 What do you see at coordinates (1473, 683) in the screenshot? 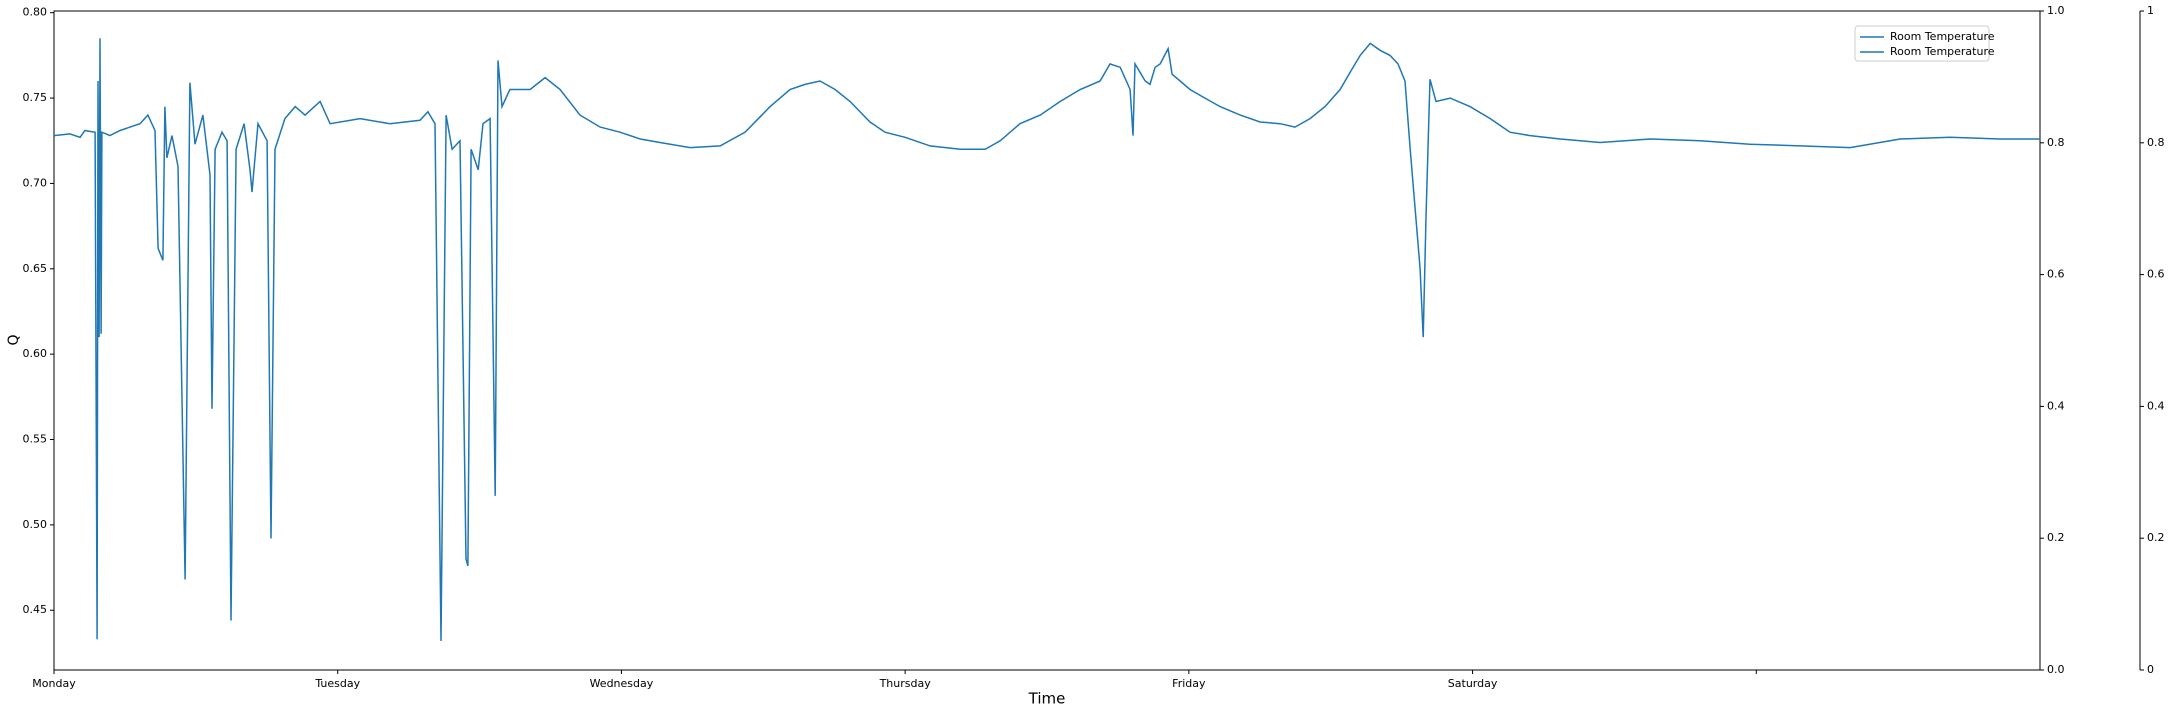
I see `x-tick-label: Saturday` at bounding box center [1473, 683].